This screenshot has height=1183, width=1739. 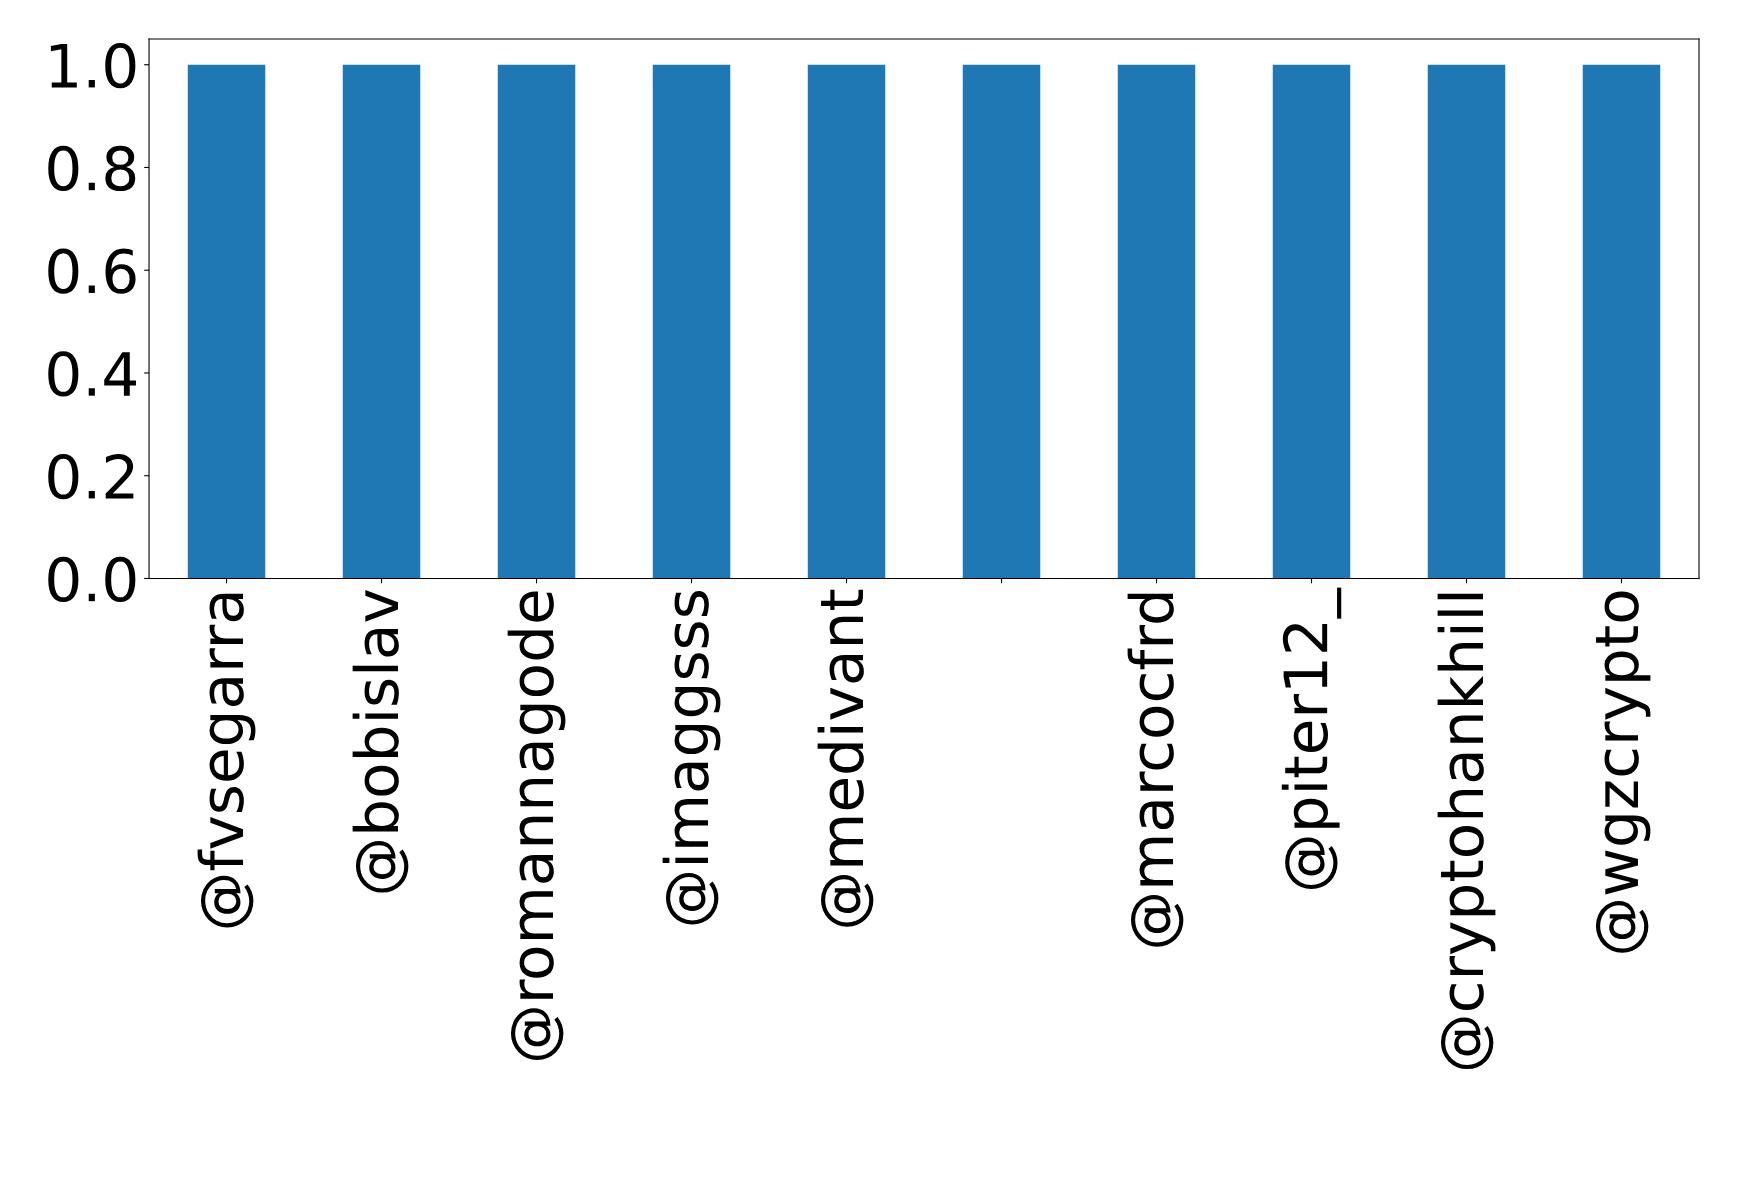 What do you see at coordinates (380, 741) in the screenshot?
I see `x-tick-label: @bobislav` at bounding box center [380, 741].